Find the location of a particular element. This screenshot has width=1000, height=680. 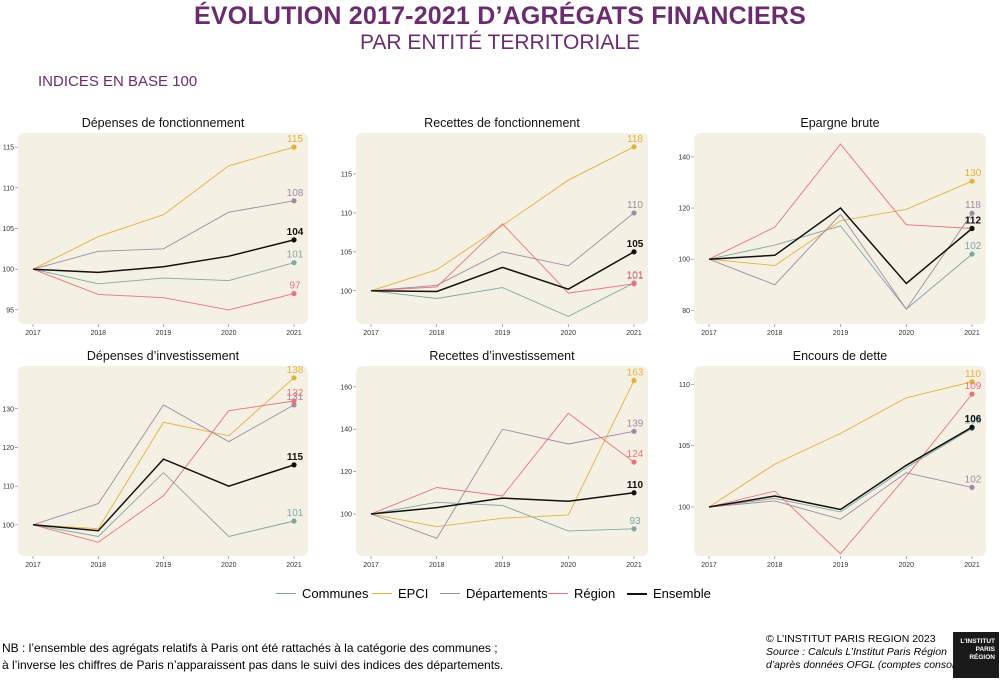

y-tick-label: 120 is located at coordinates (346, 472).